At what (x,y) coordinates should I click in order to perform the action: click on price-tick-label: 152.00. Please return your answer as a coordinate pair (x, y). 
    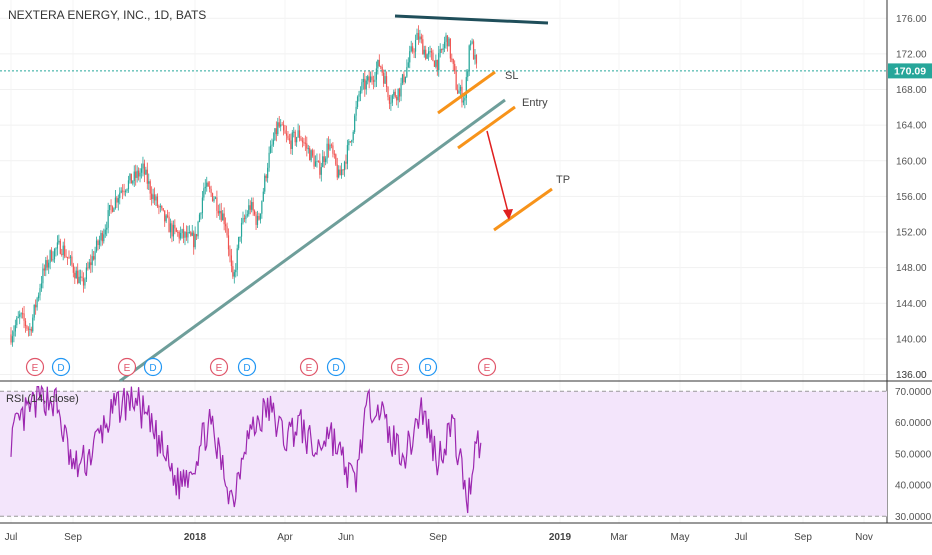
    Looking at the image, I should click on (911, 233).